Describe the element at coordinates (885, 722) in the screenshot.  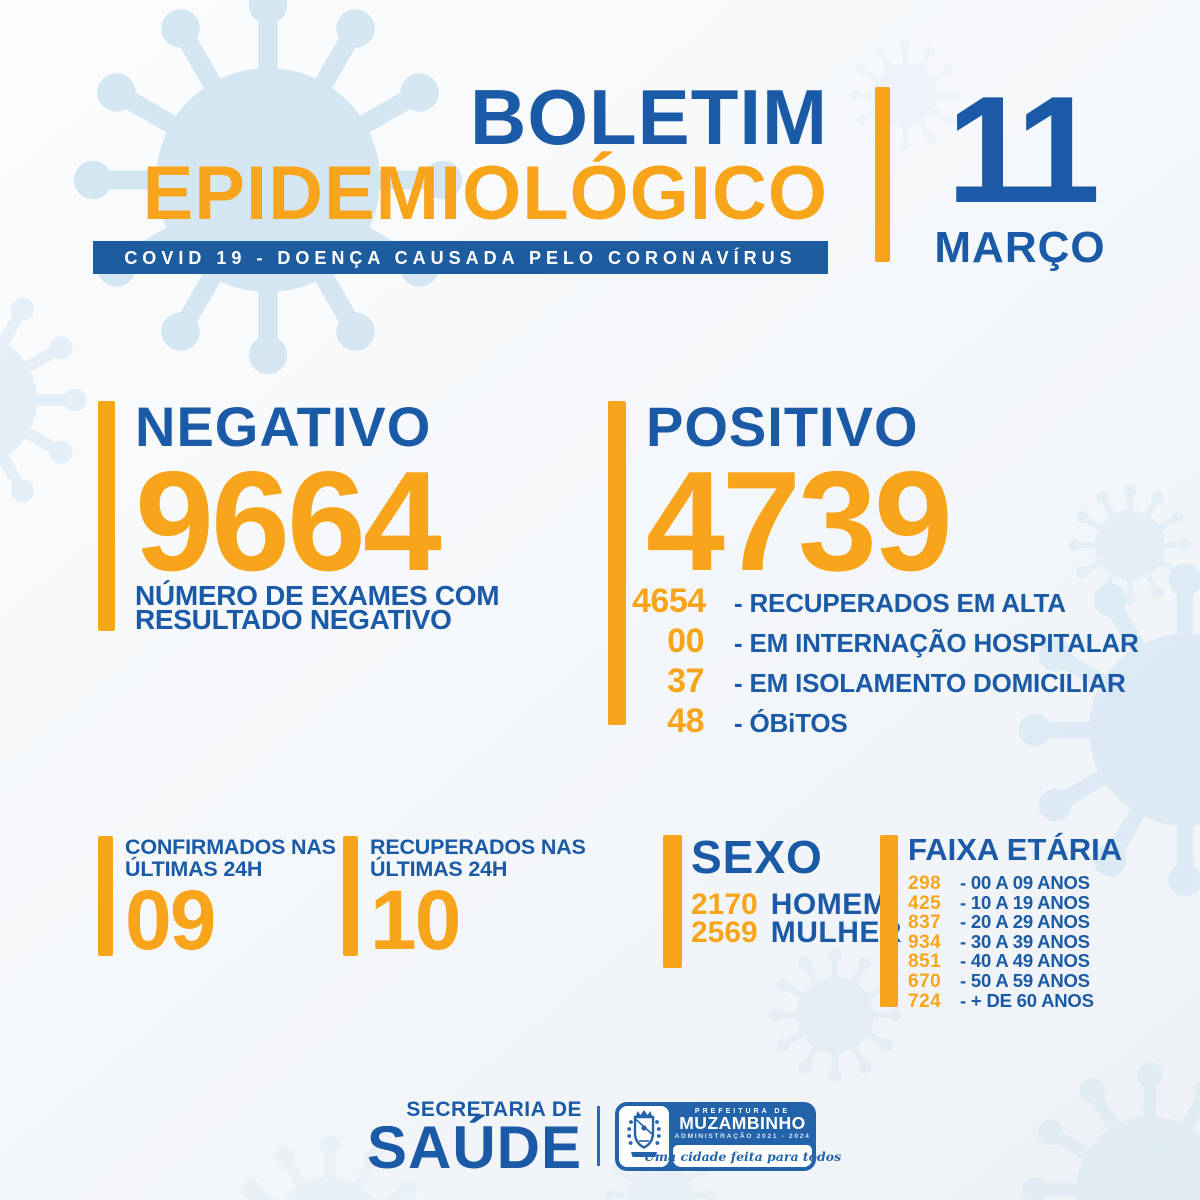
I see `breakdown-row-obitos: 48 - ÓBiTOS` at that location.